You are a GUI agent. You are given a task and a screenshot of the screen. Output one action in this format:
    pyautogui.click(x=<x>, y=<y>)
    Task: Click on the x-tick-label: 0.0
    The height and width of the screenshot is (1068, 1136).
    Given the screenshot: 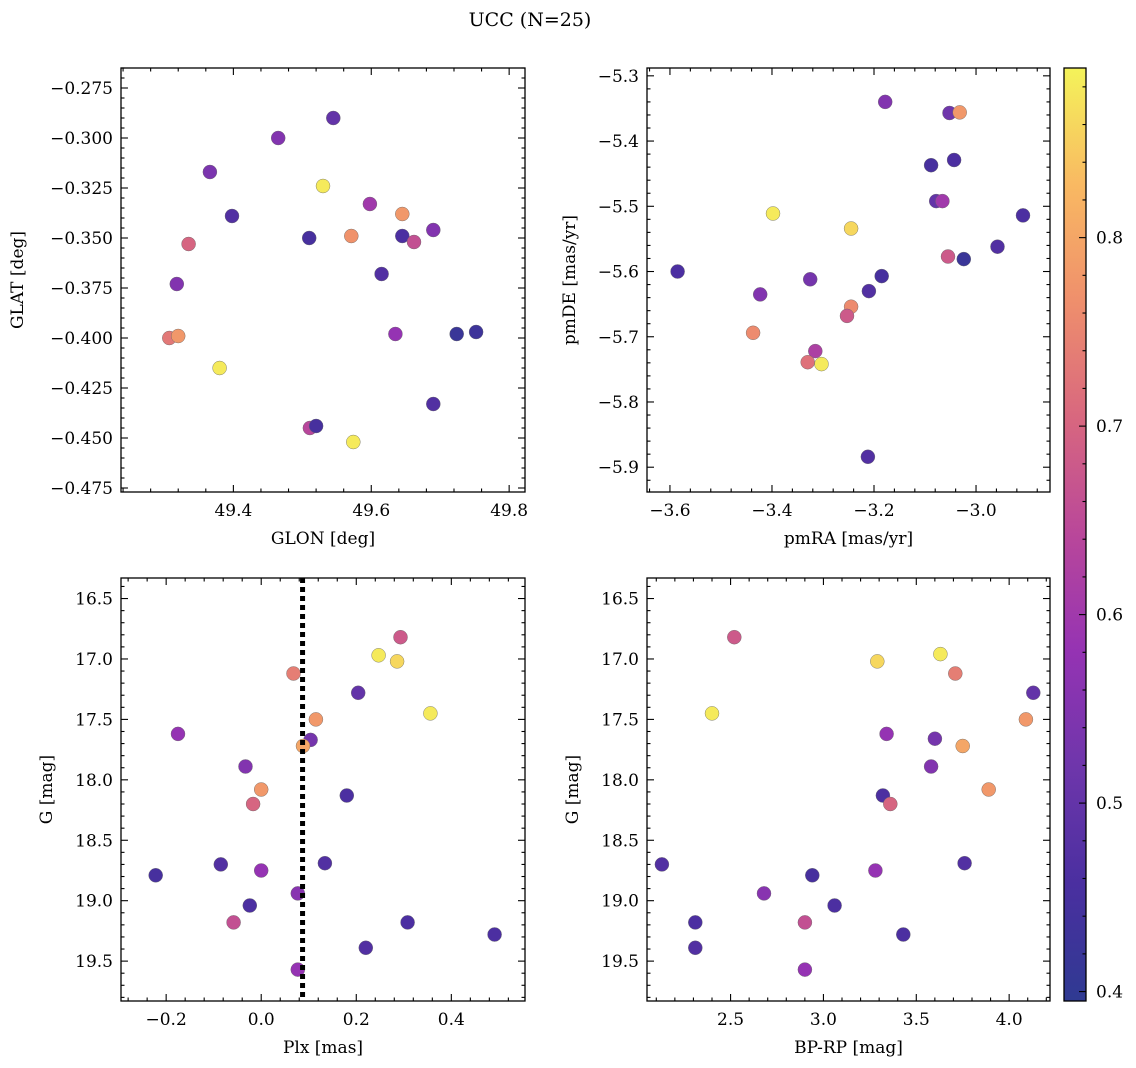 What is the action you would take?
    pyautogui.click(x=261, y=1020)
    